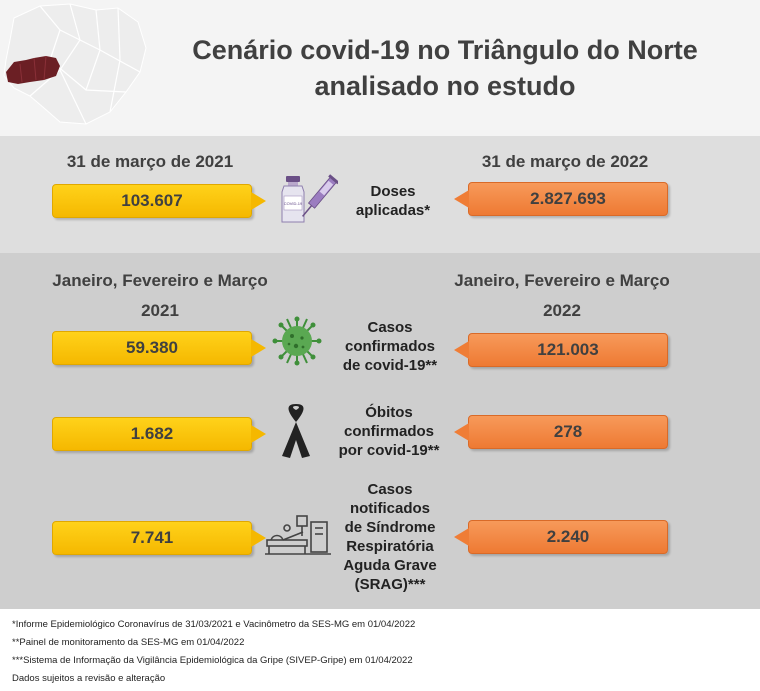 The image size is (760, 691). What do you see at coordinates (390, 527) in the screenshot?
I see `srag-label-line-3: de Síndrome` at bounding box center [390, 527].